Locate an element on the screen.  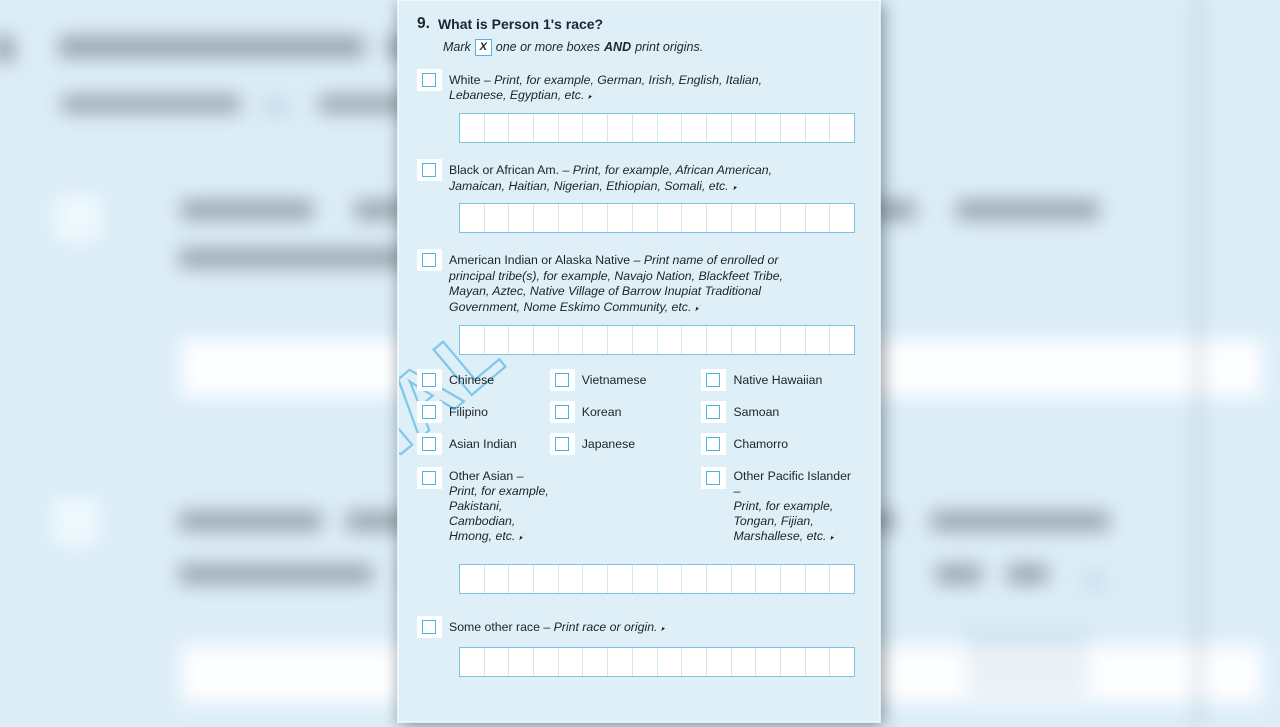
answer-grid-some-other-race is located at coordinates (657, 661).